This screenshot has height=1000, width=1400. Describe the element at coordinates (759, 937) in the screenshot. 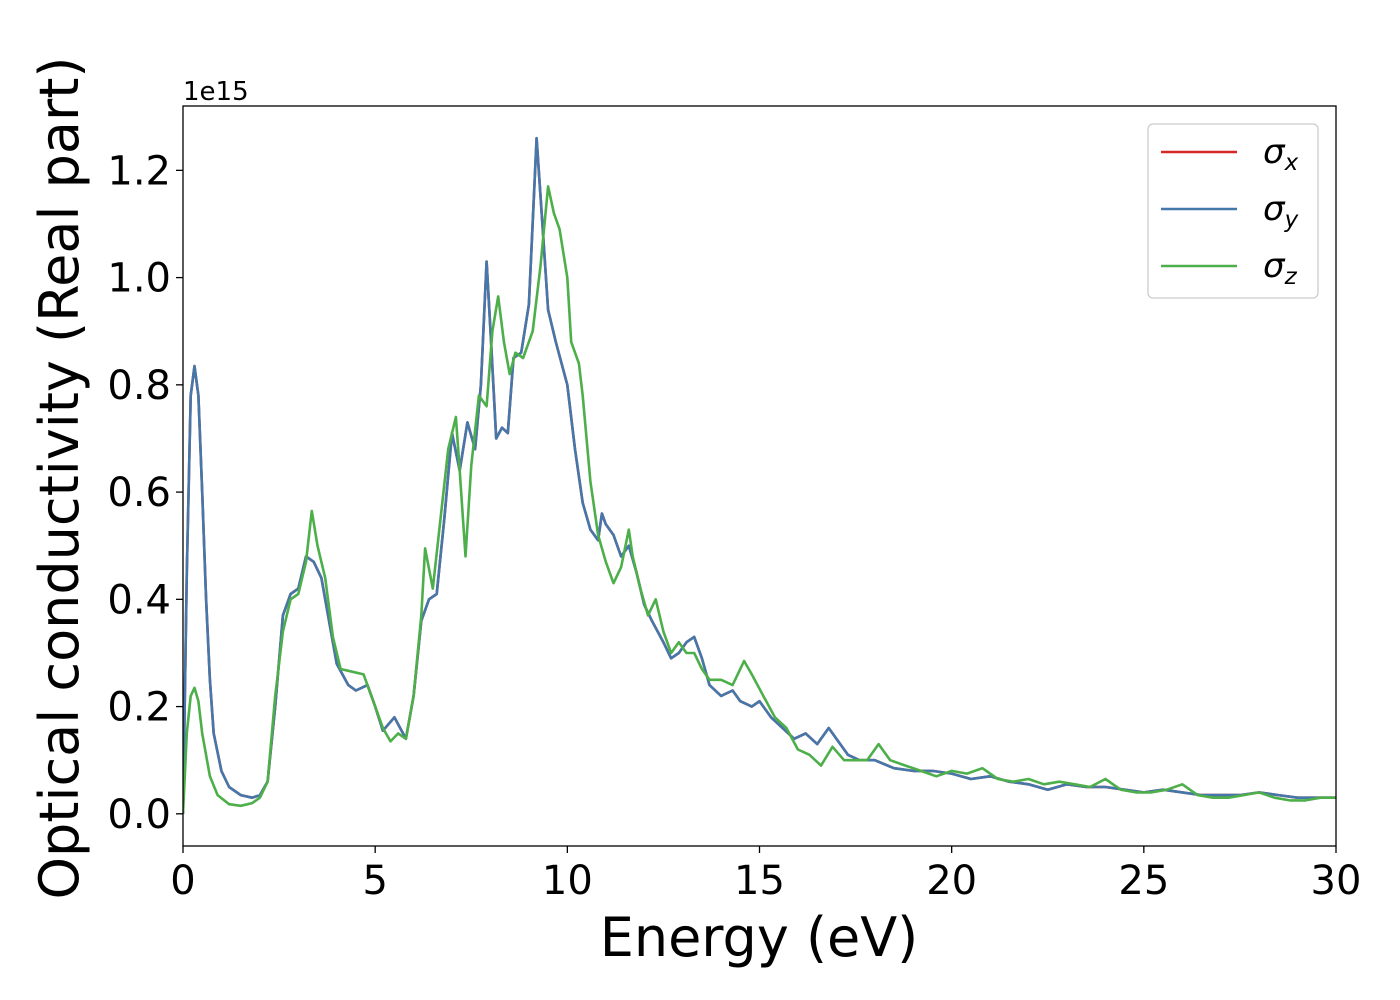

I see `x-axis-label: Energy (eV)` at that location.